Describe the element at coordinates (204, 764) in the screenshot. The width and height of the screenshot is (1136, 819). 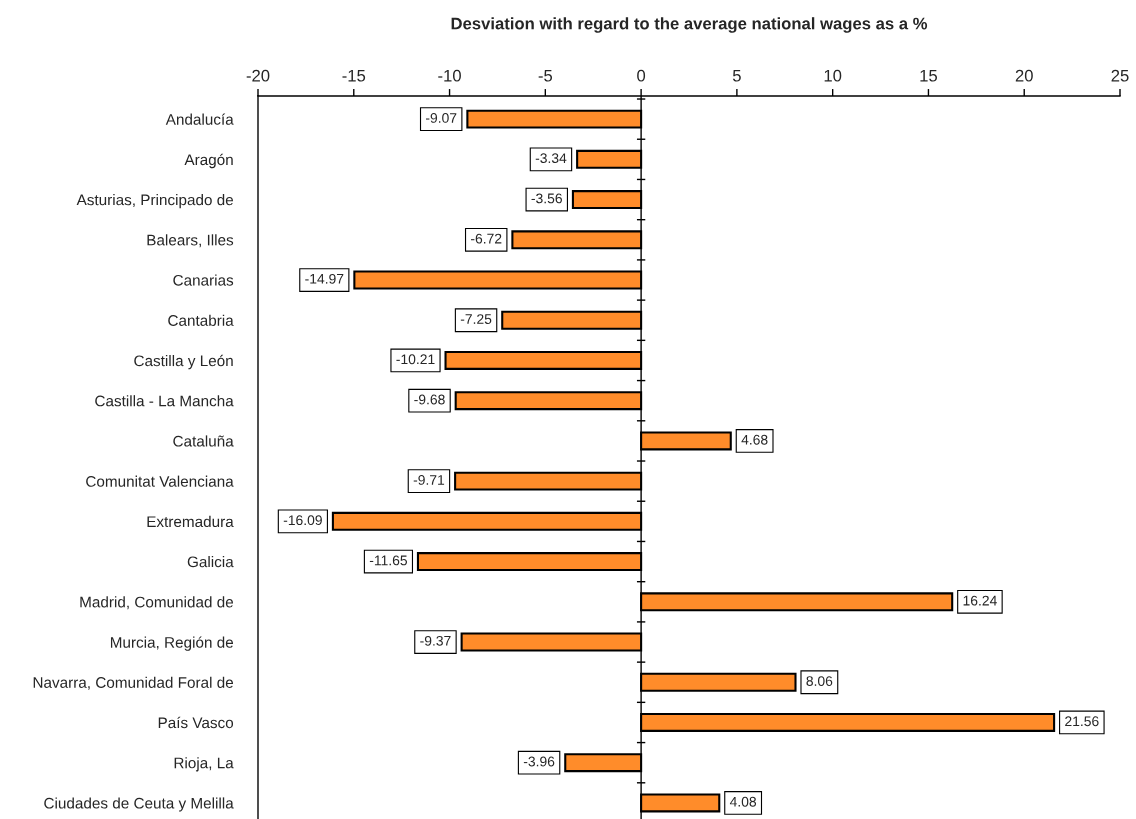
I see `y-tick-label: Rioja, La` at that location.